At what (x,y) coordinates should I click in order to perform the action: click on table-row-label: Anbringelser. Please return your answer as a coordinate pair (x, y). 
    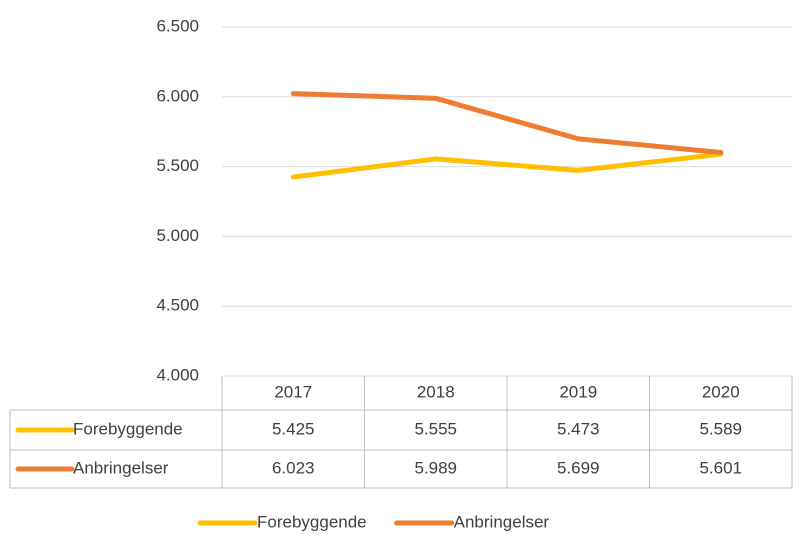
    Looking at the image, I should click on (121, 467).